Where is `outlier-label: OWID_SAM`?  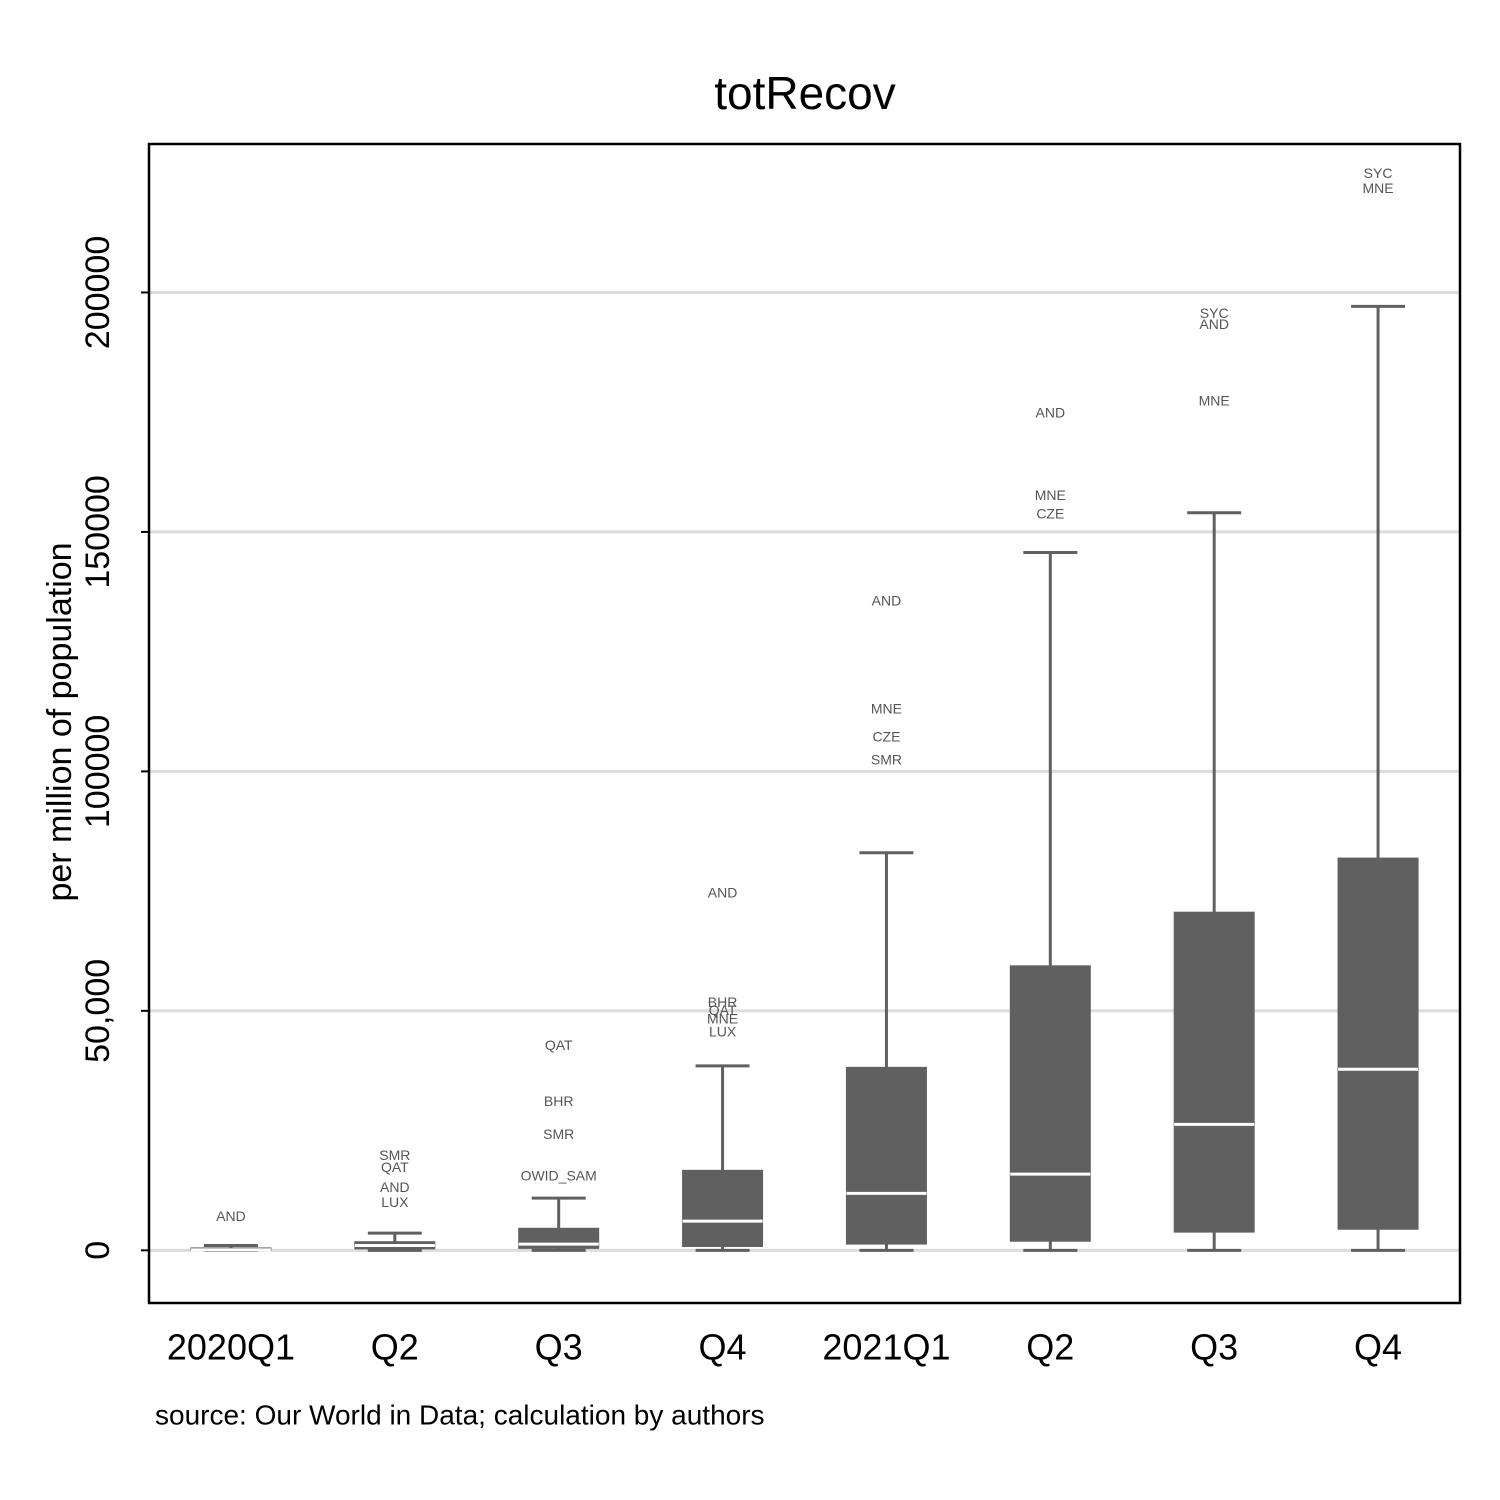 outlier-label: OWID_SAM is located at coordinates (559, 1176).